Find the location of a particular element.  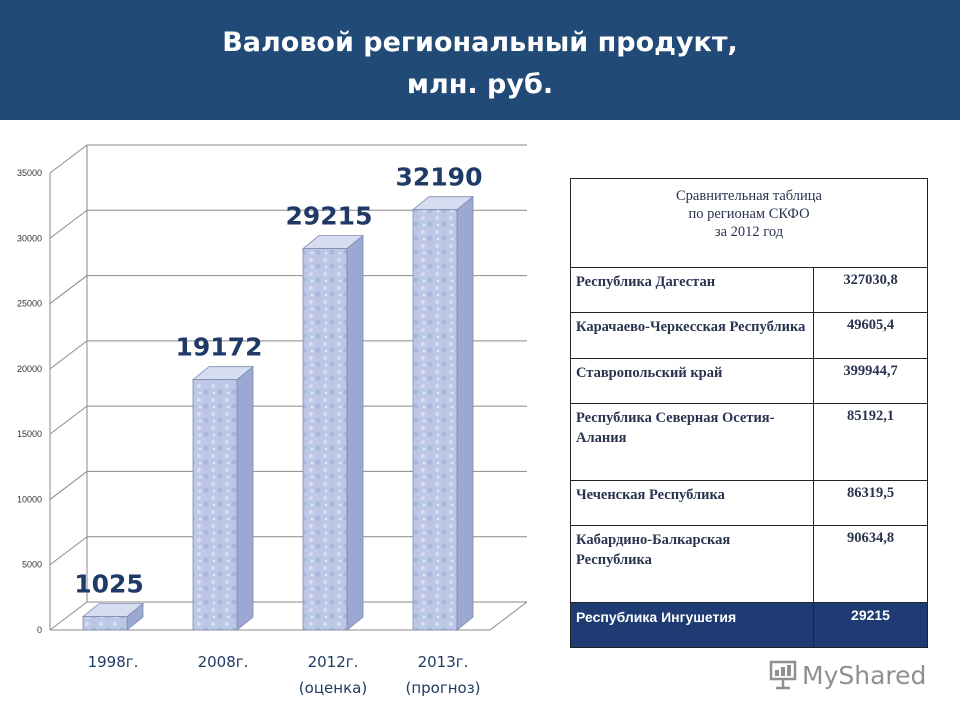

region-name: Карачаево-Черкесская Республика is located at coordinates (692, 335).